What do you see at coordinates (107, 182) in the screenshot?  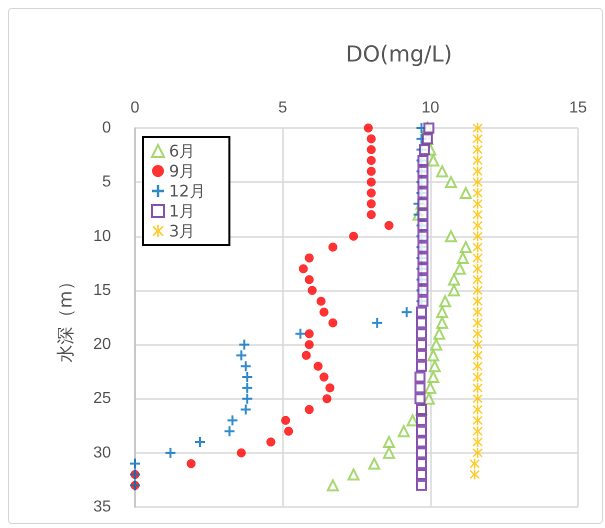 I see `y-tick-label: 5` at bounding box center [107, 182].